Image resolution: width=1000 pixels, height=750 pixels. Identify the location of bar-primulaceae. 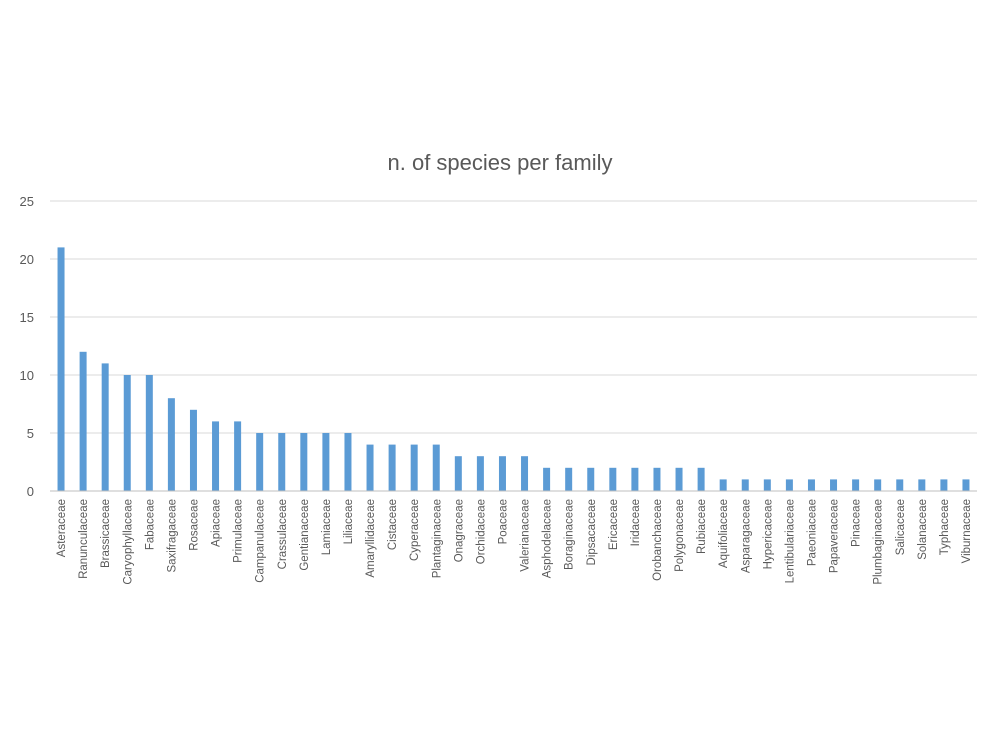
(238, 456).